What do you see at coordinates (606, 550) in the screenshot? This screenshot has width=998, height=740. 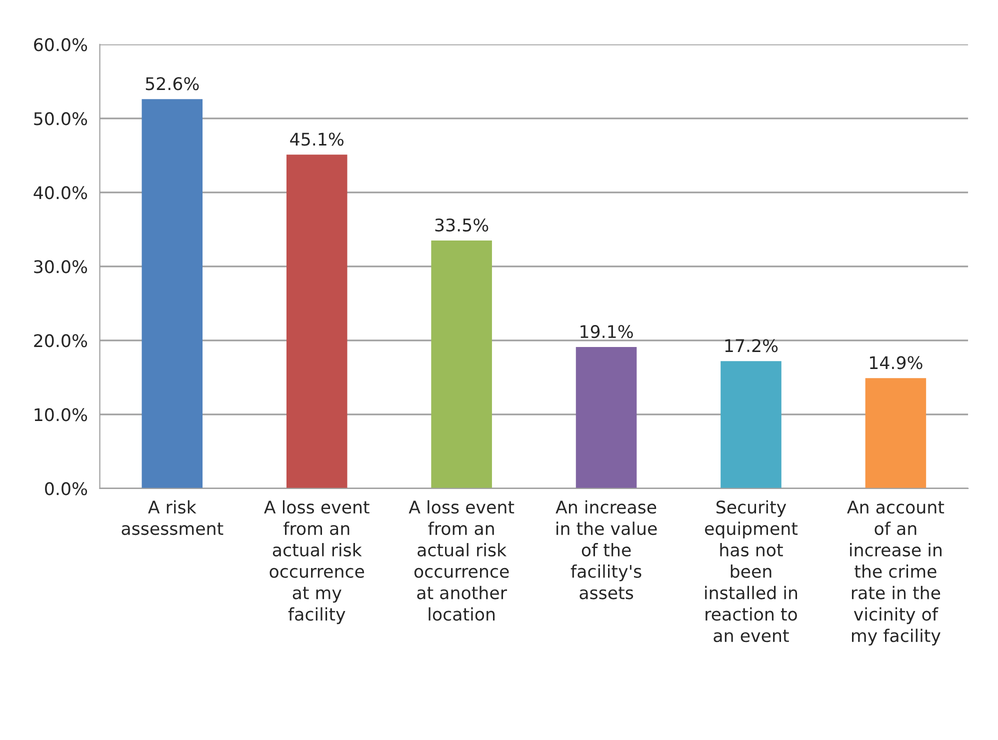 I see `x-tick-label: An increase in the value of the facility's assets` at bounding box center [606, 550].